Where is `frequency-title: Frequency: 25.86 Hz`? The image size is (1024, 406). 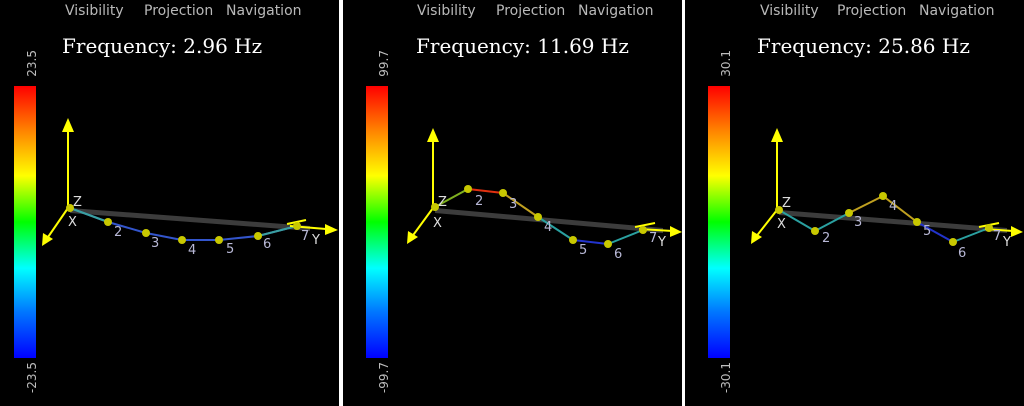 frequency-title: Frequency: 25.86 Hz is located at coordinates (863, 46).